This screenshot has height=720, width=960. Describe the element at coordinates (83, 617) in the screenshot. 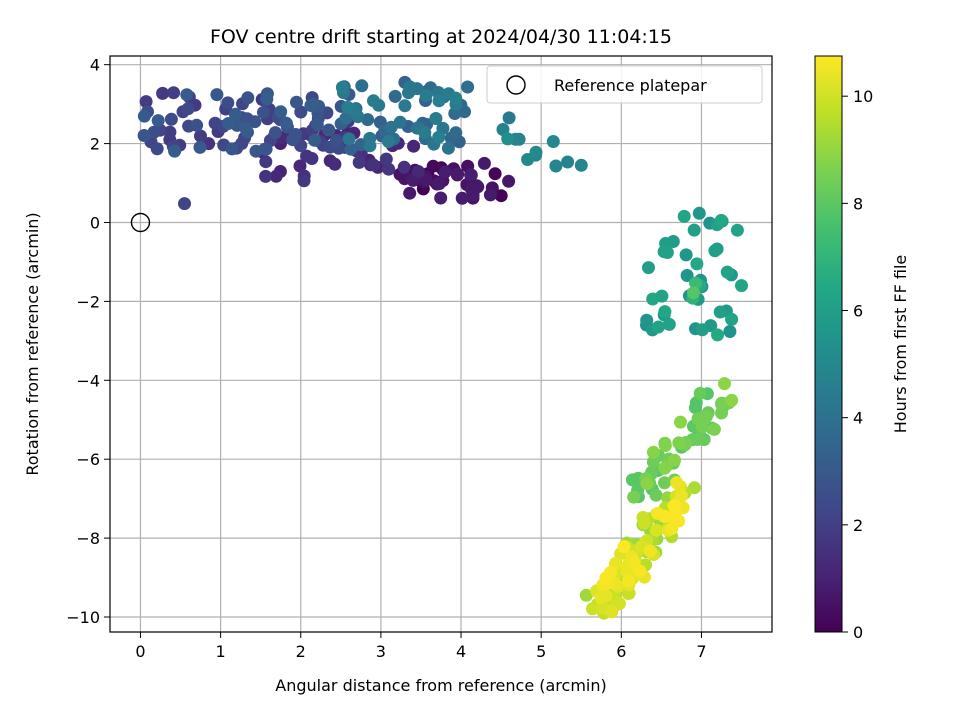

I see `y-tick-label: −10` at that location.